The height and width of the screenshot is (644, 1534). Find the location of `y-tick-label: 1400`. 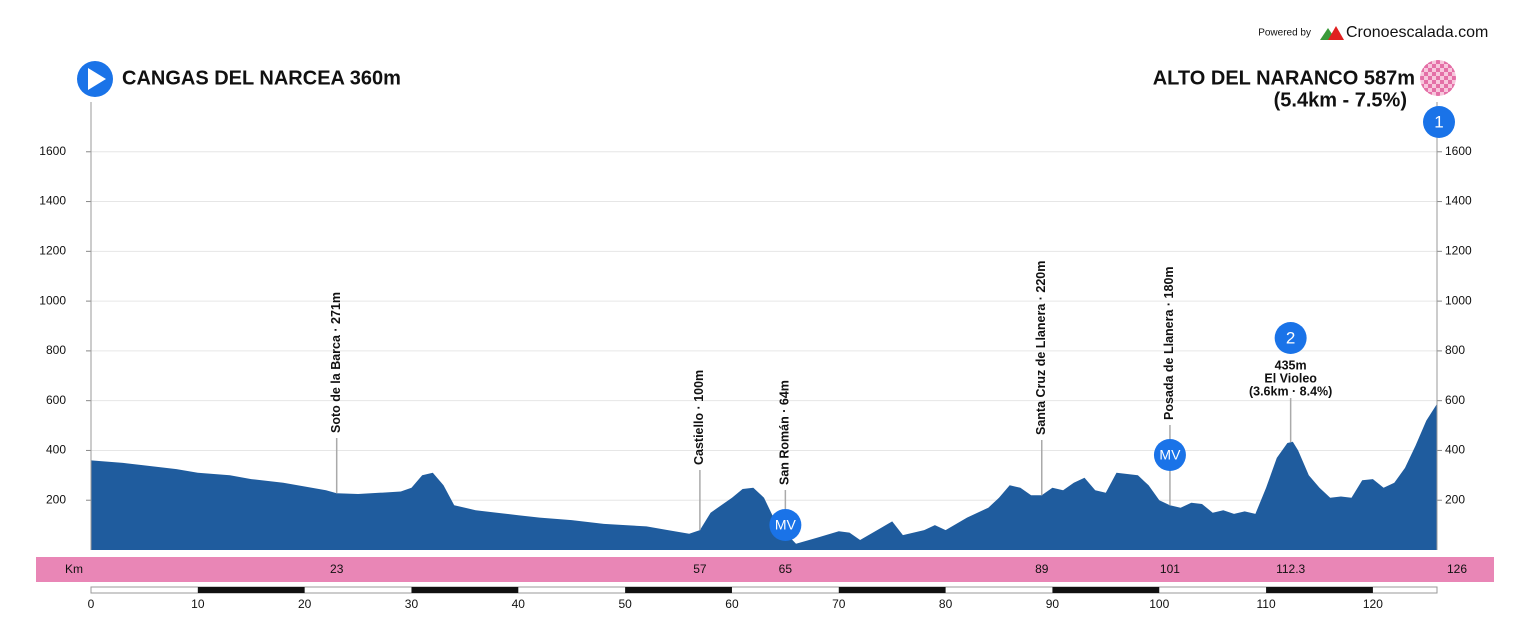

y-tick-label: 1400 is located at coordinates (52, 201).